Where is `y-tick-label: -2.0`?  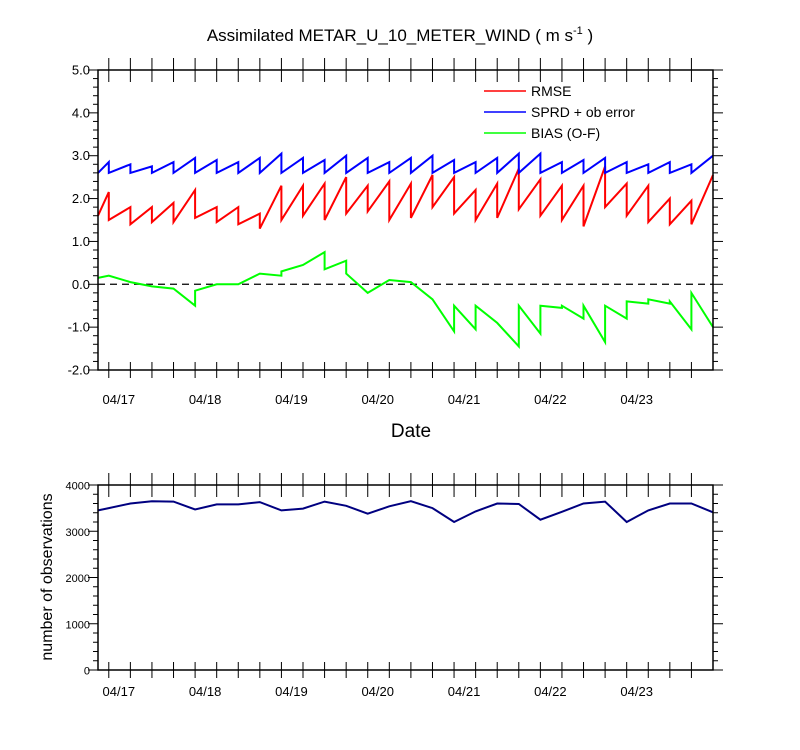 y-tick-label: -2.0 is located at coordinates (79, 370).